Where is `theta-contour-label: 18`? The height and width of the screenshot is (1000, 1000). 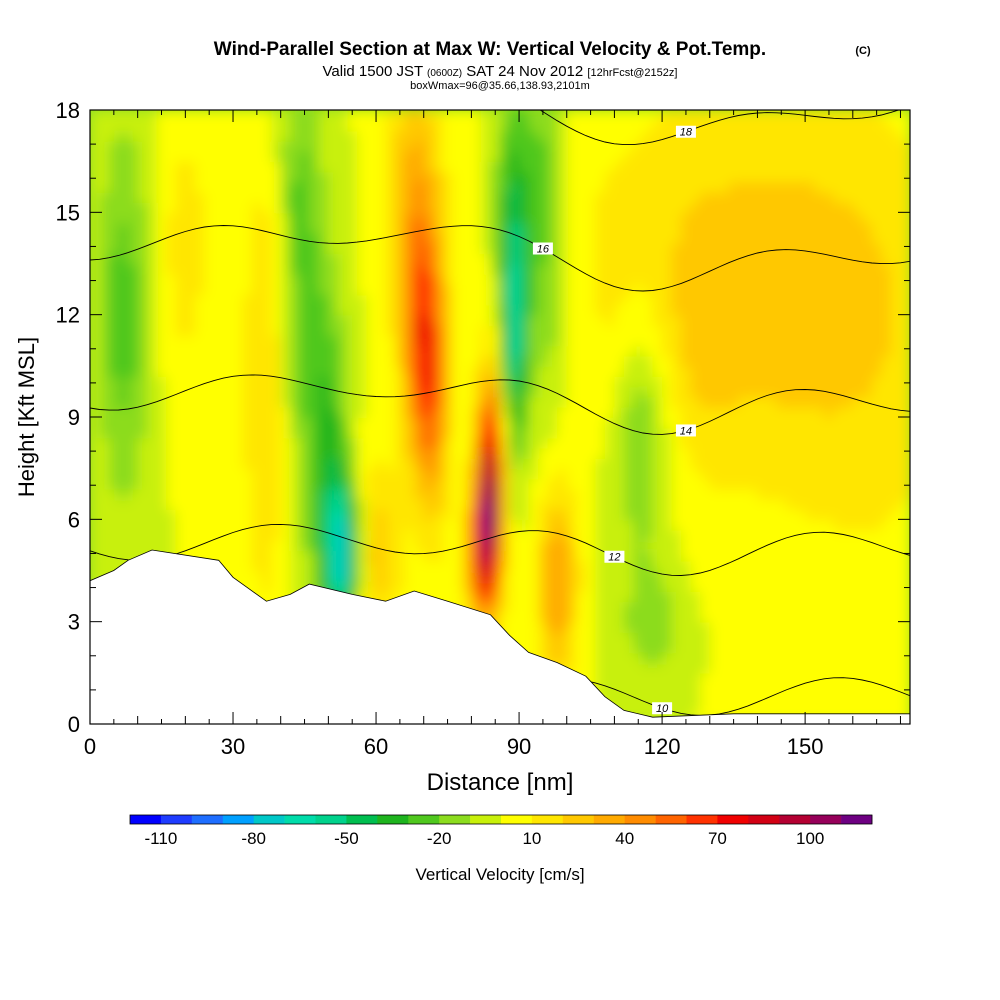
theta-contour-label: 18 is located at coordinates (685, 132).